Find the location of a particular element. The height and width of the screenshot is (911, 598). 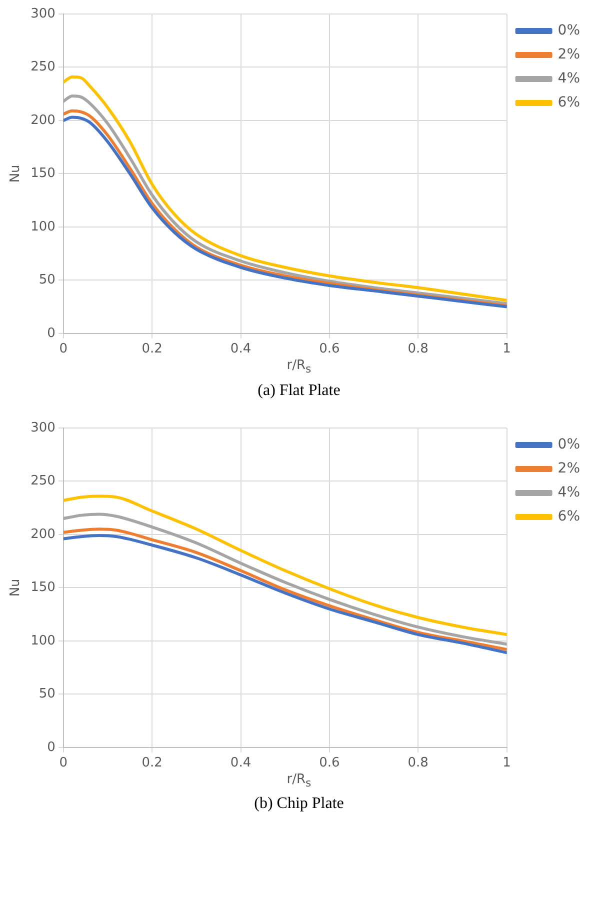

text: (b) Chip Plate is located at coordinates (299, 804).